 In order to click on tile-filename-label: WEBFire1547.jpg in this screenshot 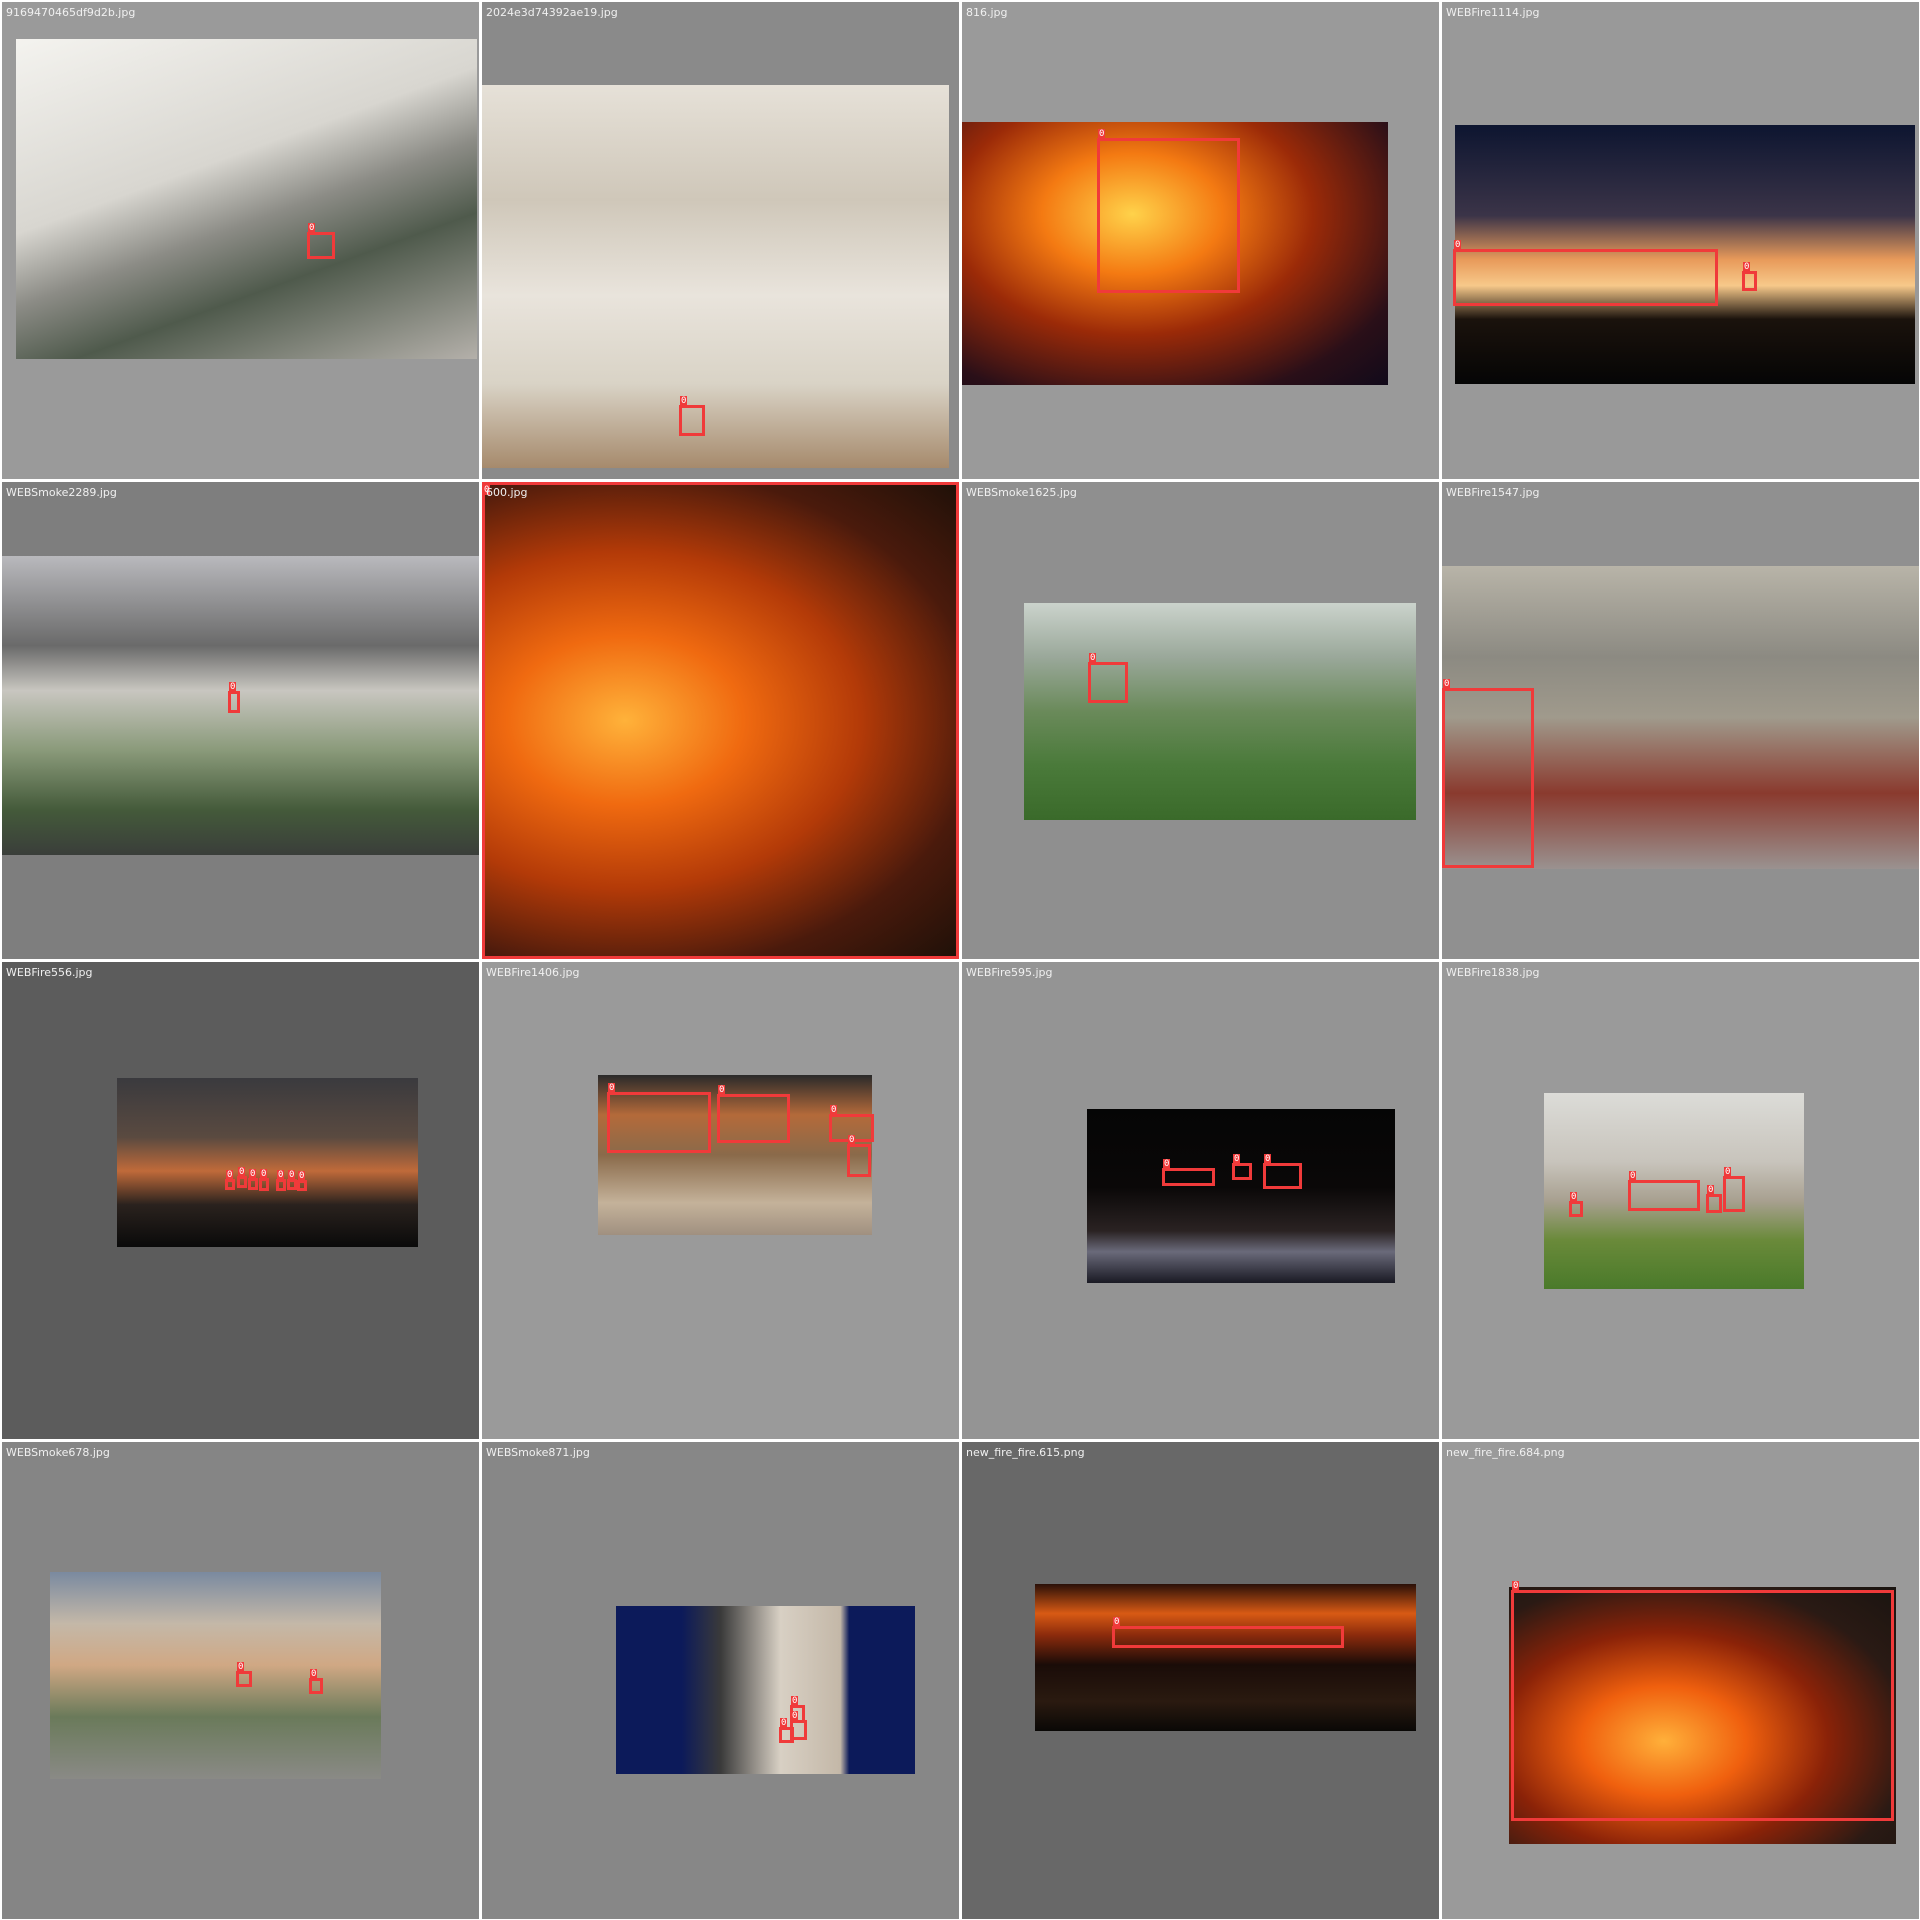, I will do `click(1493, 492)`.